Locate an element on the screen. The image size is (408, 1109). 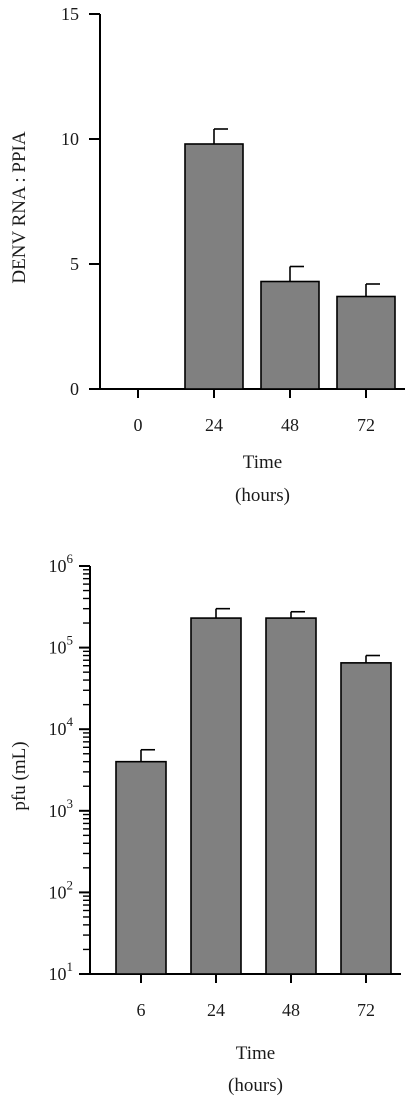
y-tick-label-exponent: 6 is located at coordinates (70, 558).